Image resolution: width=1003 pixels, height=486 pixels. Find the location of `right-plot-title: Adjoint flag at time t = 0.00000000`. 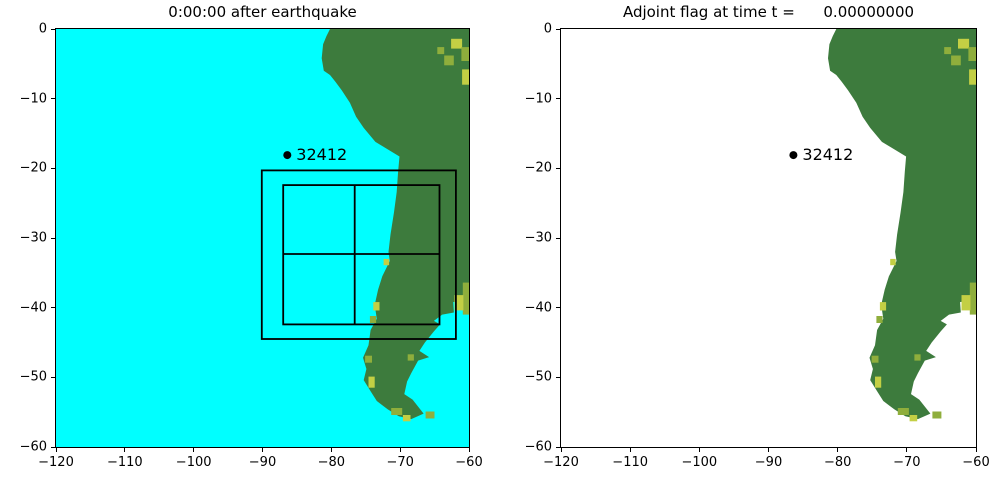

right-plot-title: Adjoint flag at time t = 0.00000000 is located at coordinates (768, 12).